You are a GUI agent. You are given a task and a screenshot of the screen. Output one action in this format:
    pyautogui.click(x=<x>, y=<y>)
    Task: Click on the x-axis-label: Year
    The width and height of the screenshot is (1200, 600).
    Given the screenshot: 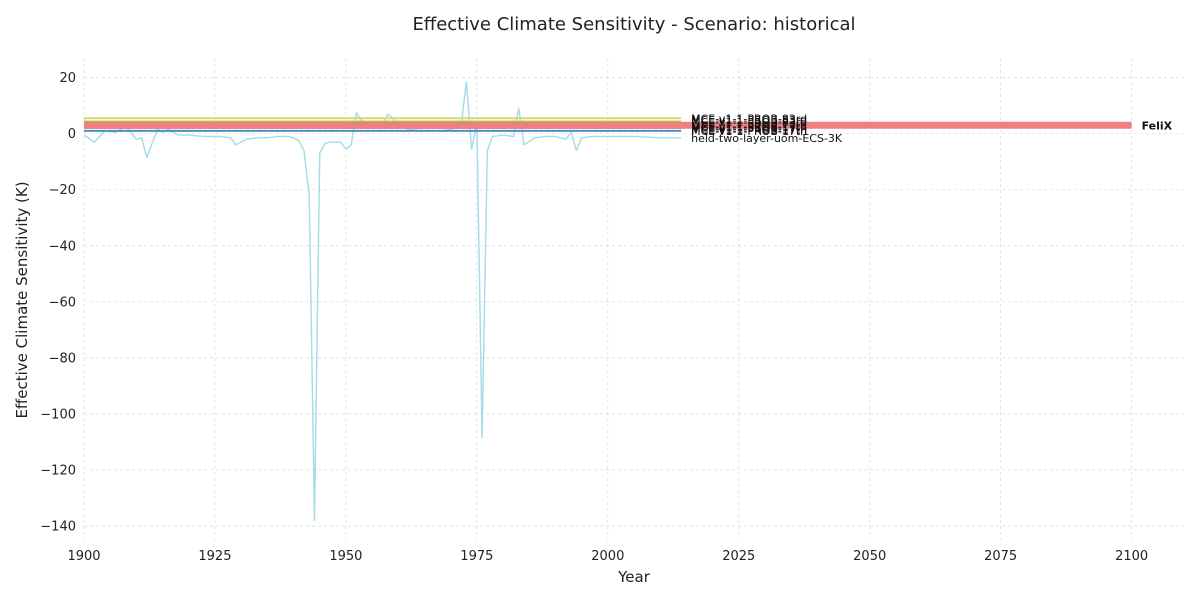 What is the action you would take?
    pyautogui.click(x=634, y=577)
    